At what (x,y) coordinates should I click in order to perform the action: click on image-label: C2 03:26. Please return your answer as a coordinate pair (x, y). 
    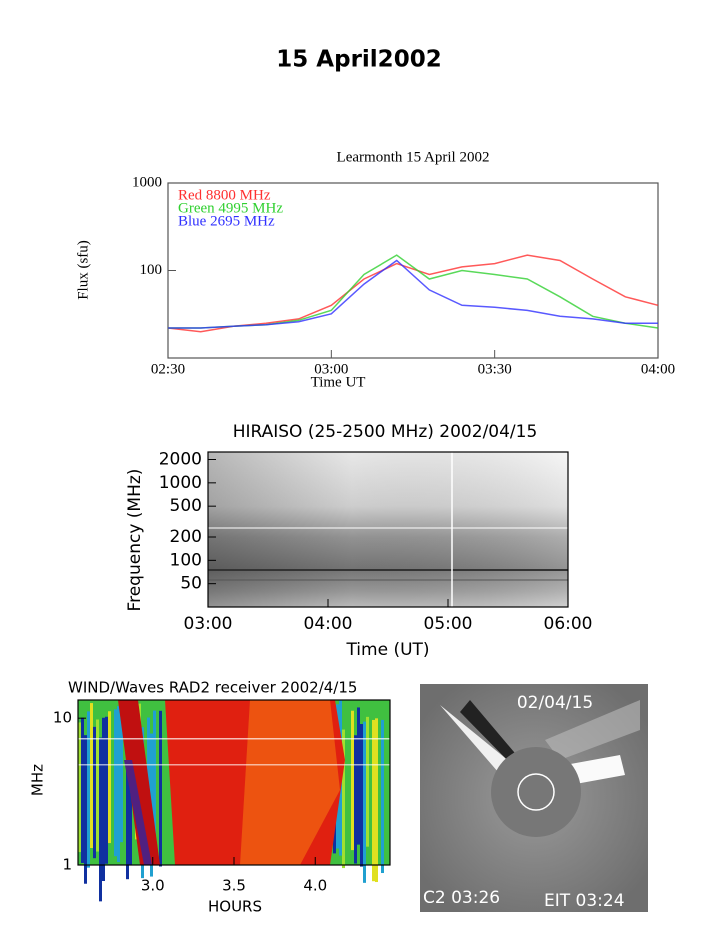
    Looking at the image, I should click on (461, 898).